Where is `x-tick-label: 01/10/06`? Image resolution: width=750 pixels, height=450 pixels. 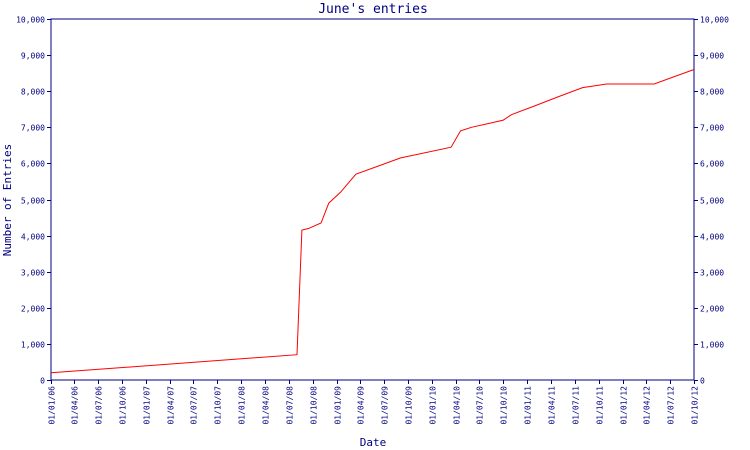 x-tick-label: 01/10/06 is located at coordinates (123, 405).